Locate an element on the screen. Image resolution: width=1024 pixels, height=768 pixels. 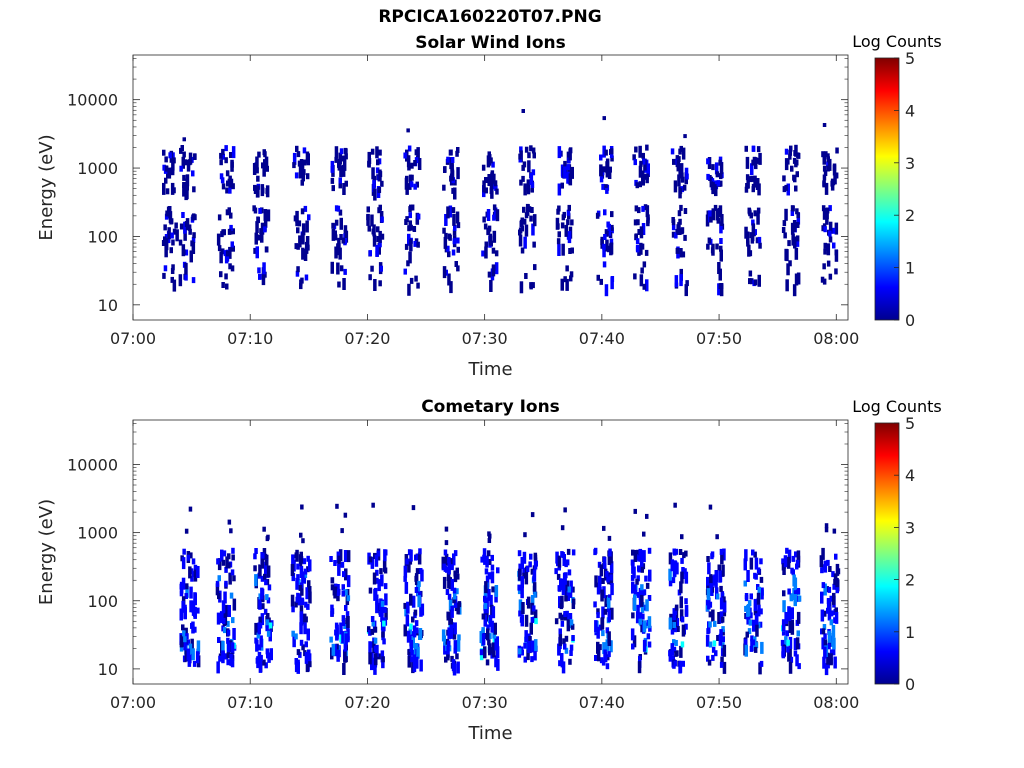
y-tick-label: 100 is located at coordinates (102, 236).